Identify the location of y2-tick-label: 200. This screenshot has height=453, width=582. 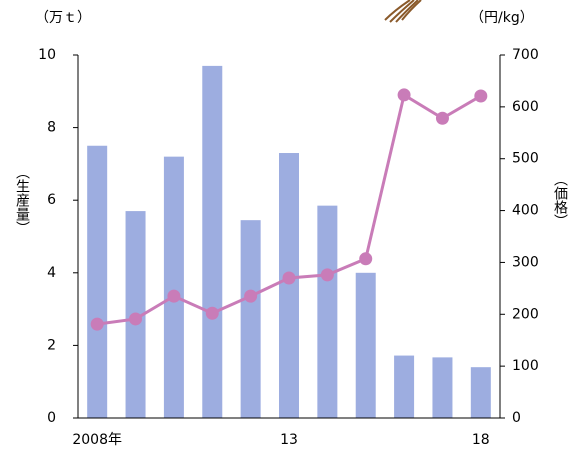
(525, 314).